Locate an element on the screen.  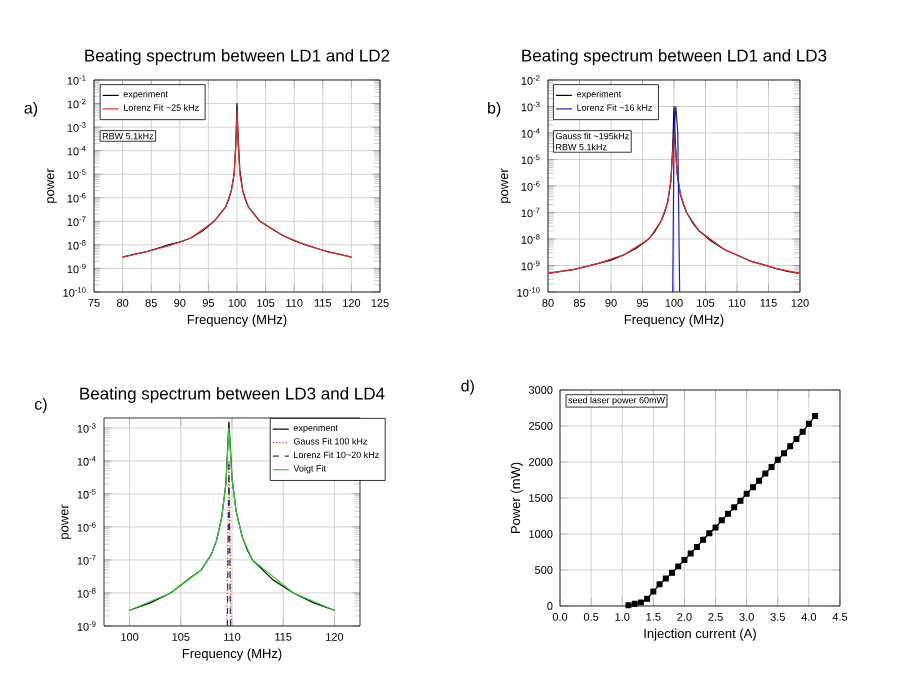
text: d) is located at coordinates (467, 387).